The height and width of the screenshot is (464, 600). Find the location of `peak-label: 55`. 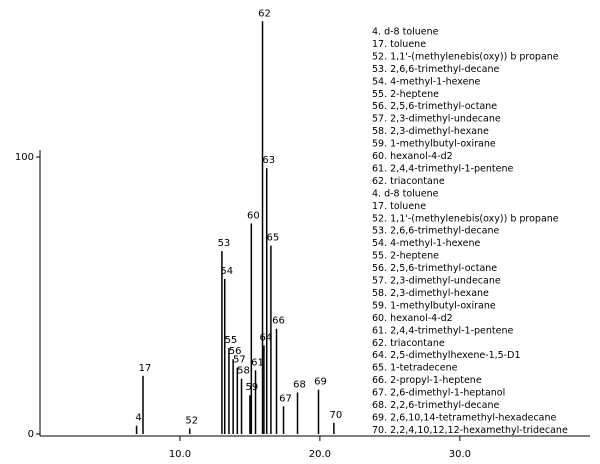

peak-label: 55 is located at coordinates (231, 340).